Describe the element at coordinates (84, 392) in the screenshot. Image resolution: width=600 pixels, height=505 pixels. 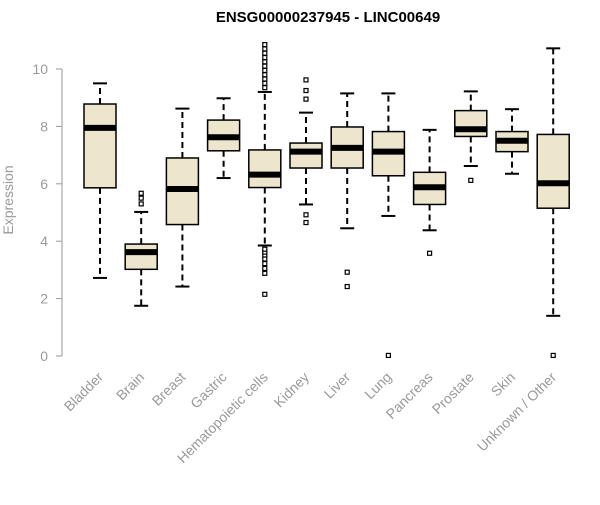
I see `x-tick-label: Bladder` at that location.